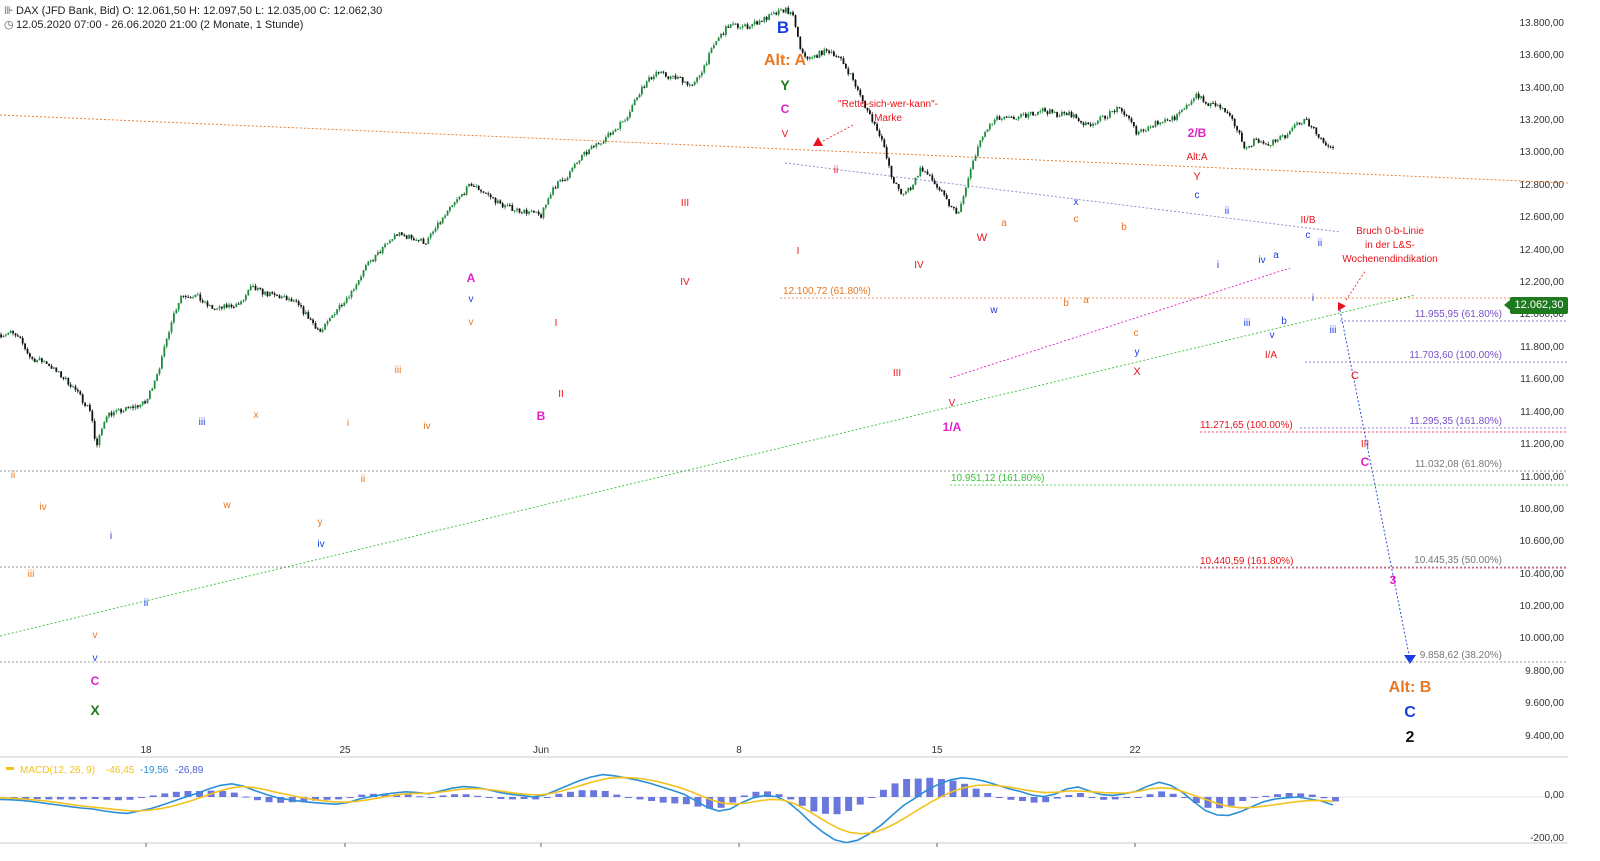 Image resolution: width=1600 pixels, height=861 pixels. I want to click on wave-label: 1/A, so click(952, 427).